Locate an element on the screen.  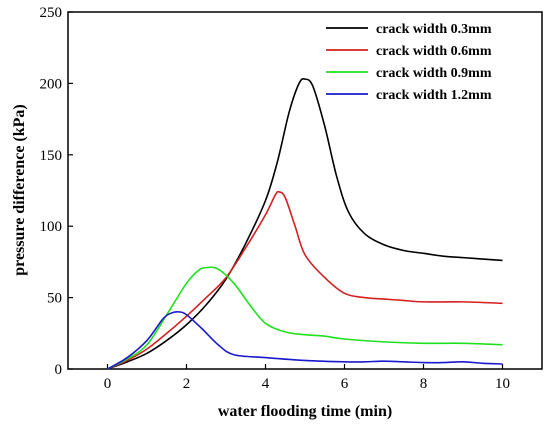
x-tick-label: 8 is located at coordinates (424, 384).